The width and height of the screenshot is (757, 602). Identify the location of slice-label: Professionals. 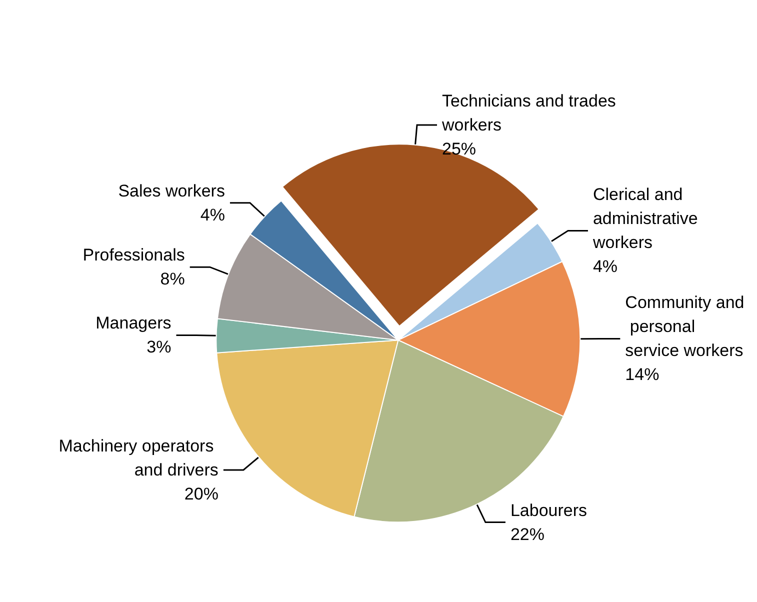
(133, 255).